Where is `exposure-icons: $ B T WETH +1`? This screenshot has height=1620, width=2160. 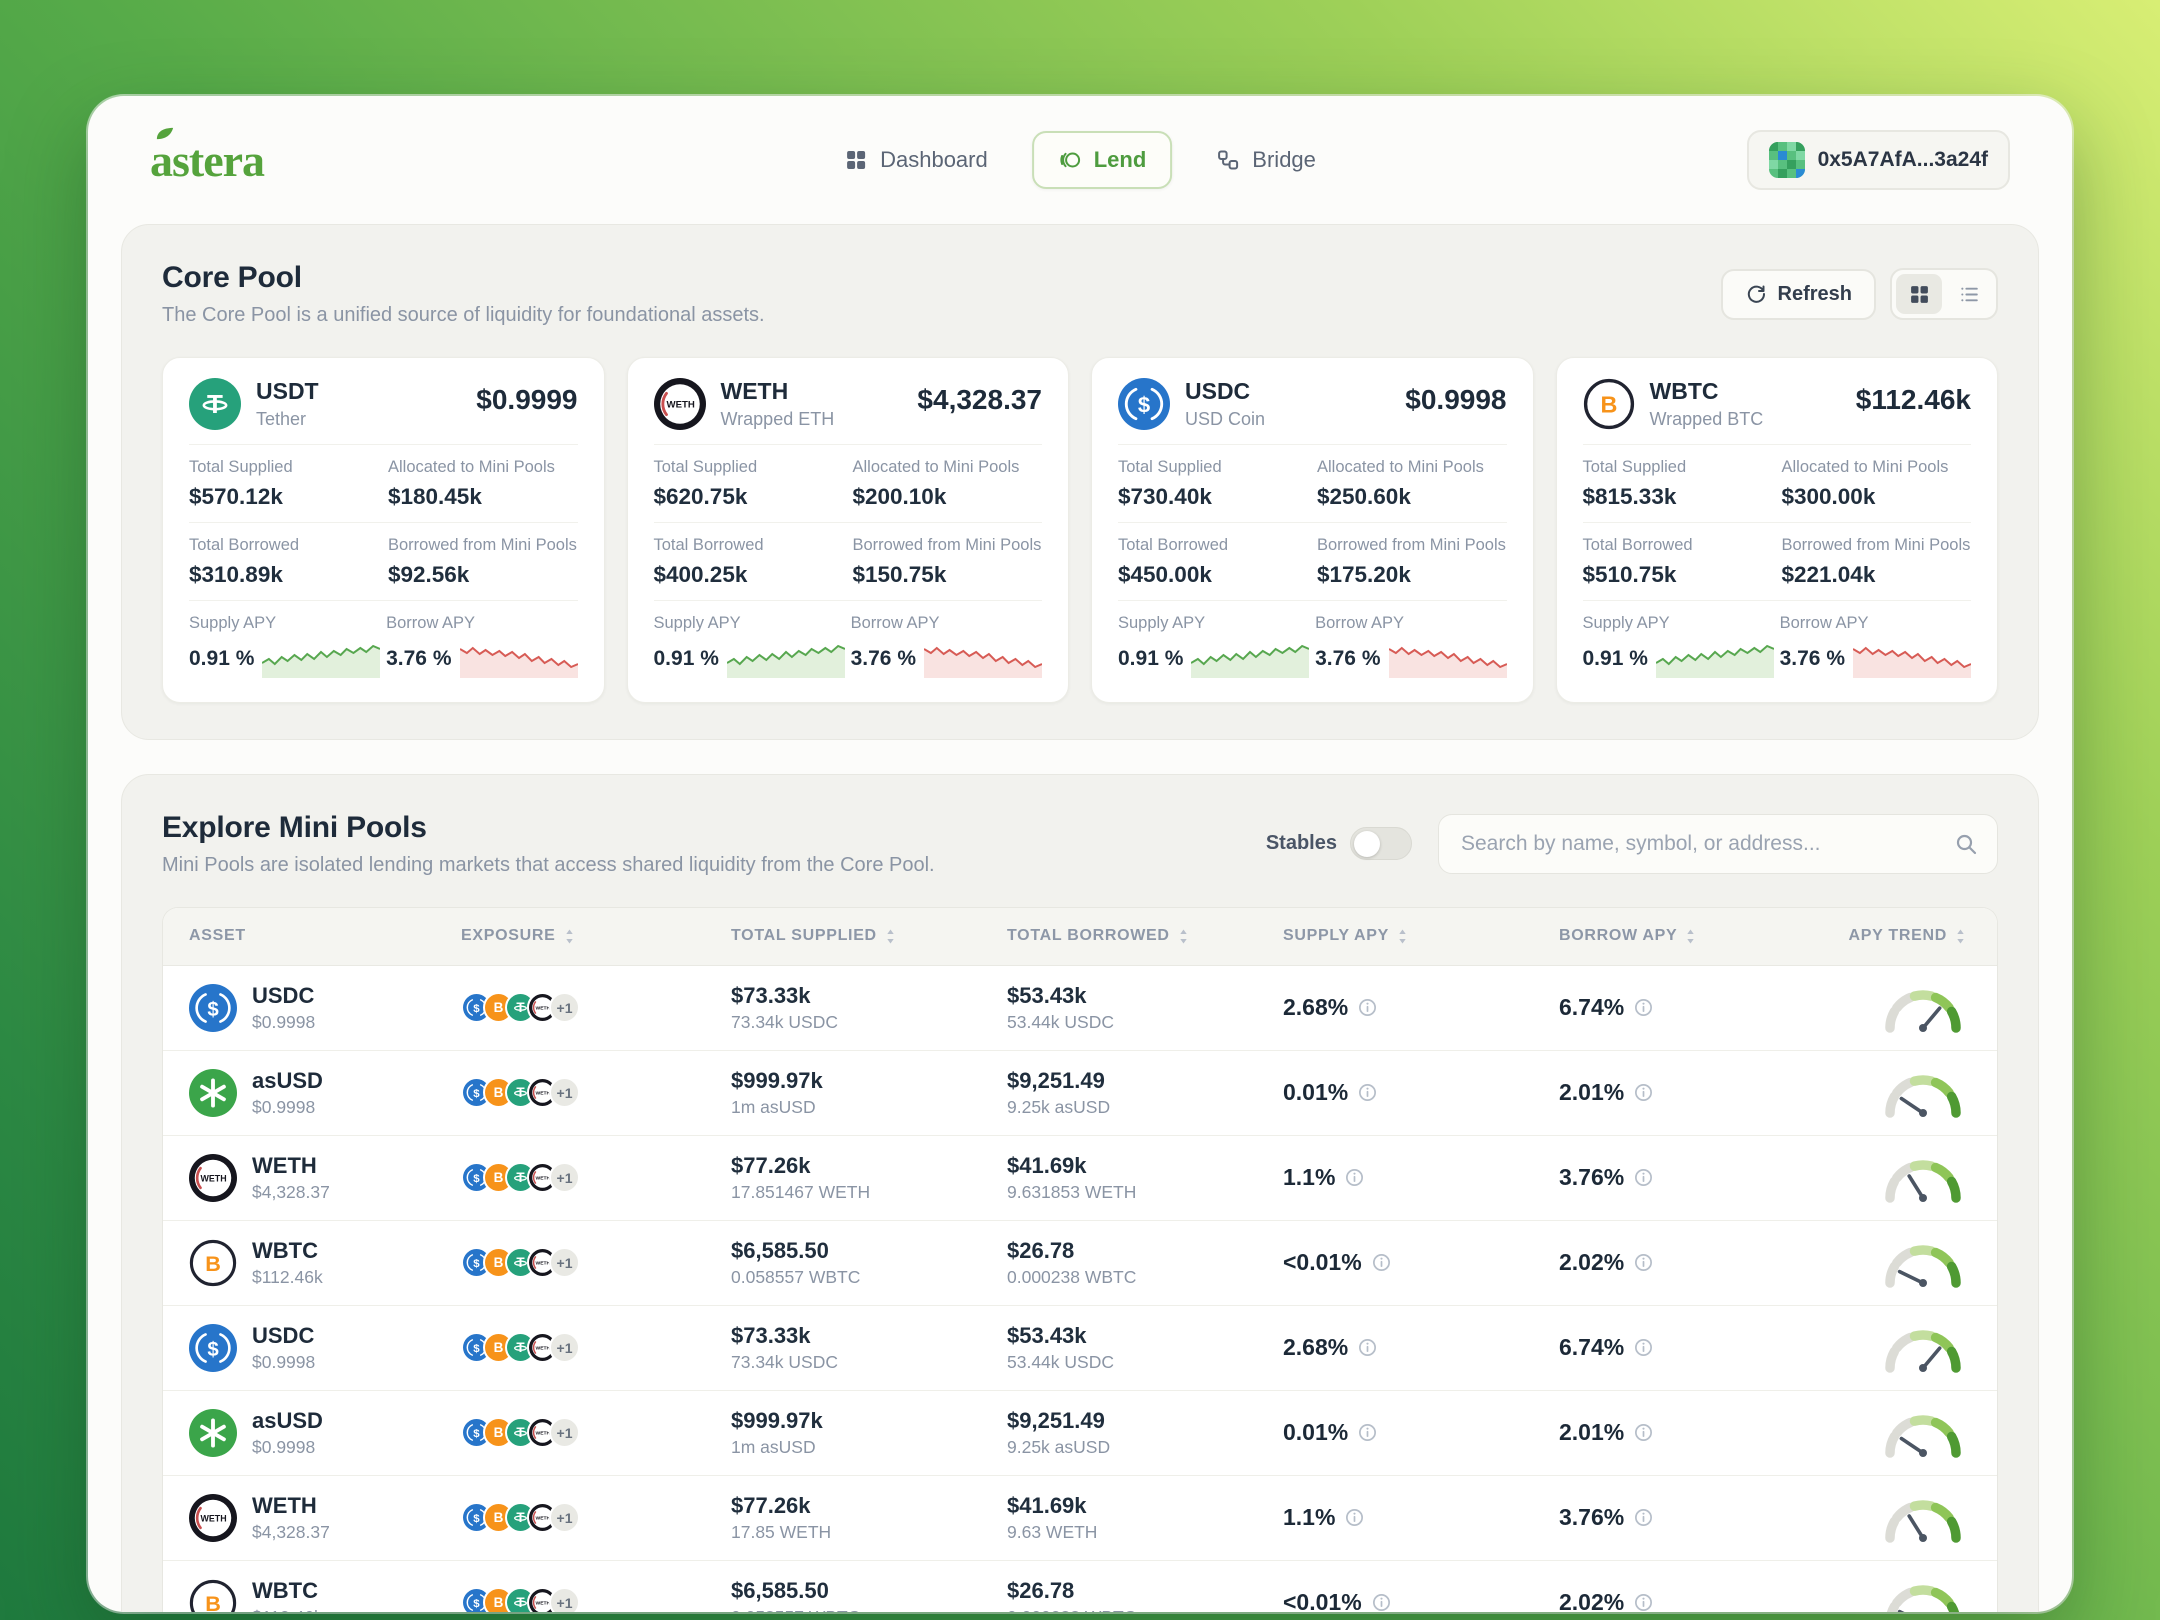
exposure-icons: $ B T WETH +1 is located at coordinates (596, 1008).